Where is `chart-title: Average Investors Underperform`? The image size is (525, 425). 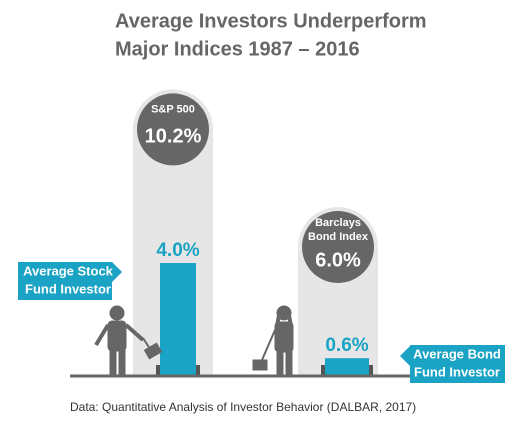
chart-title: Average Investors Underperform is located at coordinates (271, 21).